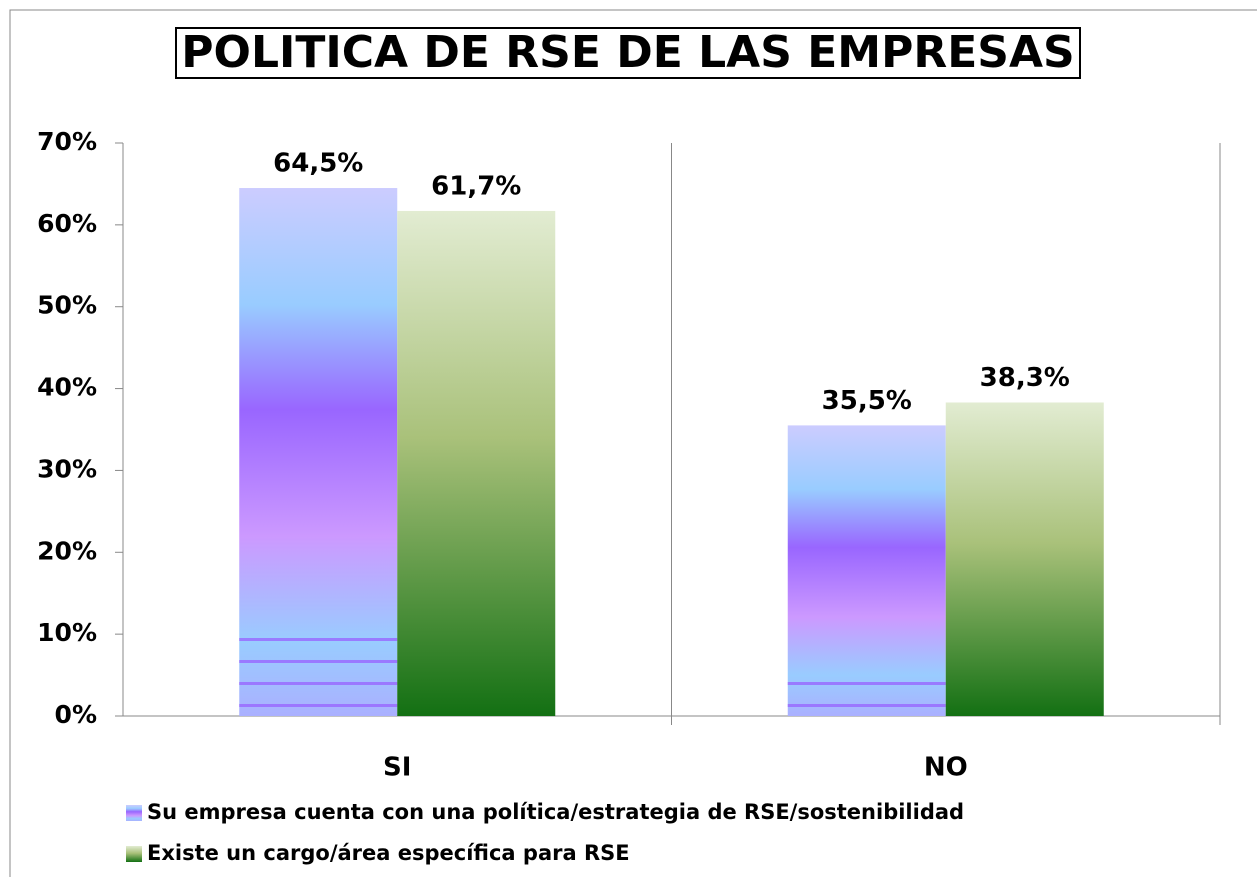 The width and height of the screenshot is (1257, 877). I want to click on y-tick-label: 20%, so click(67, 550).